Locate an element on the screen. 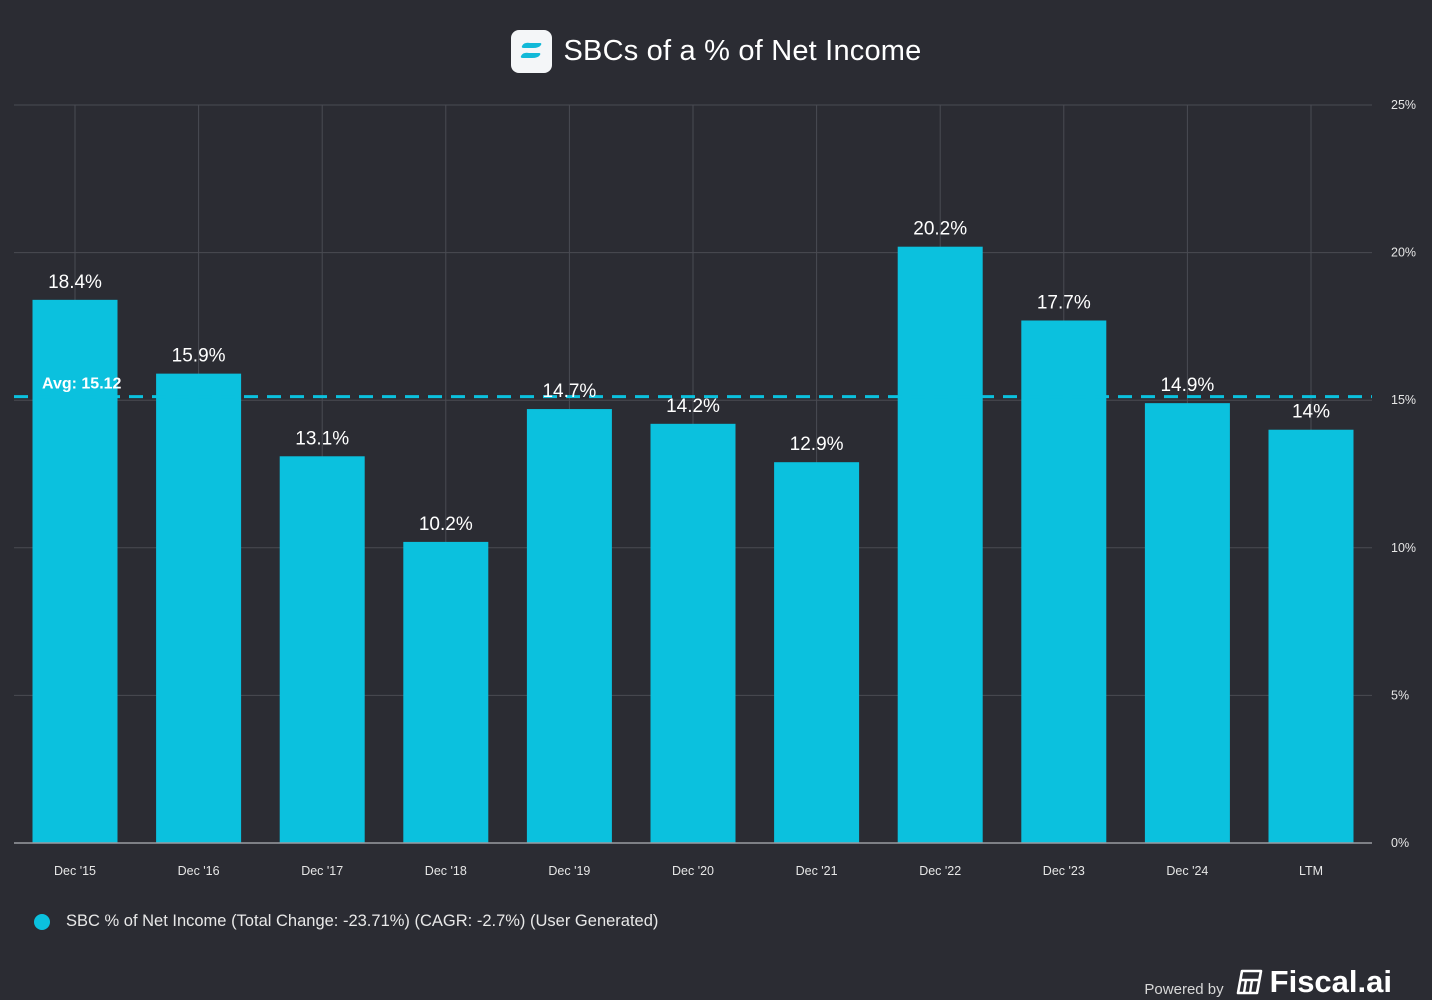  x-tick-label: Dec '22 is located at coordinates (940, 871).